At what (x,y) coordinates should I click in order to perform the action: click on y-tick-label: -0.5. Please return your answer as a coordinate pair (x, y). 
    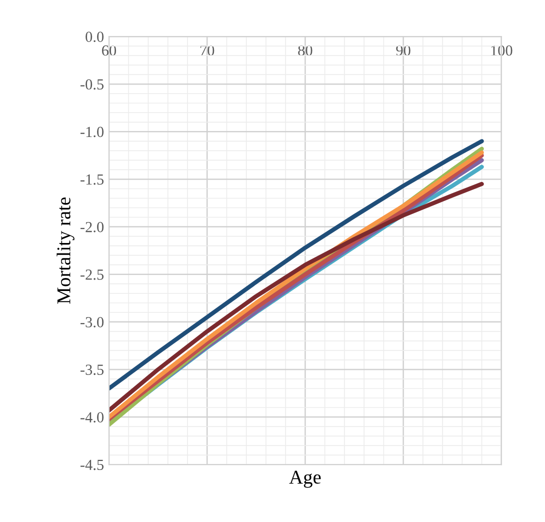
    Looking at the image, I should click on (92, 84).